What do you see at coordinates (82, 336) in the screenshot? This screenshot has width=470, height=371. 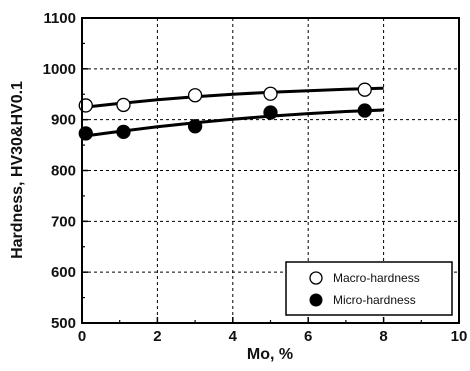 I see `x-tick-label: 0` at bounding box center [82, 336].